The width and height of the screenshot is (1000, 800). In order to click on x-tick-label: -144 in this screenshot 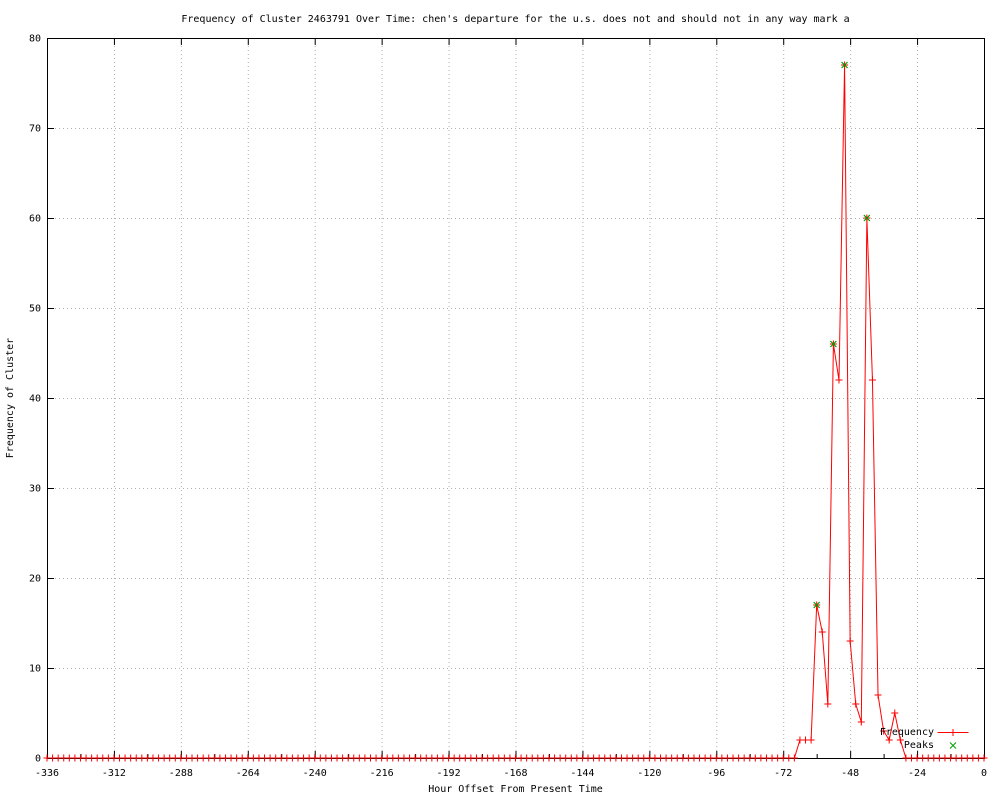, I will do `click(582, 773)`.